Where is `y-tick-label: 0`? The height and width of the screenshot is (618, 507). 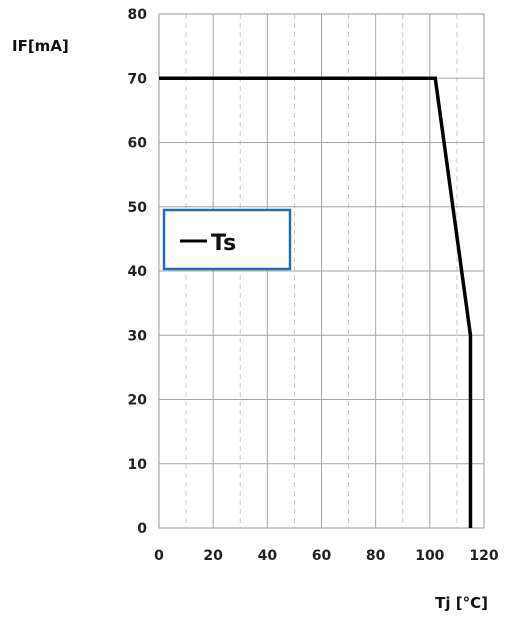 y-tick-label: 0 is located at coordinates (142, 529).